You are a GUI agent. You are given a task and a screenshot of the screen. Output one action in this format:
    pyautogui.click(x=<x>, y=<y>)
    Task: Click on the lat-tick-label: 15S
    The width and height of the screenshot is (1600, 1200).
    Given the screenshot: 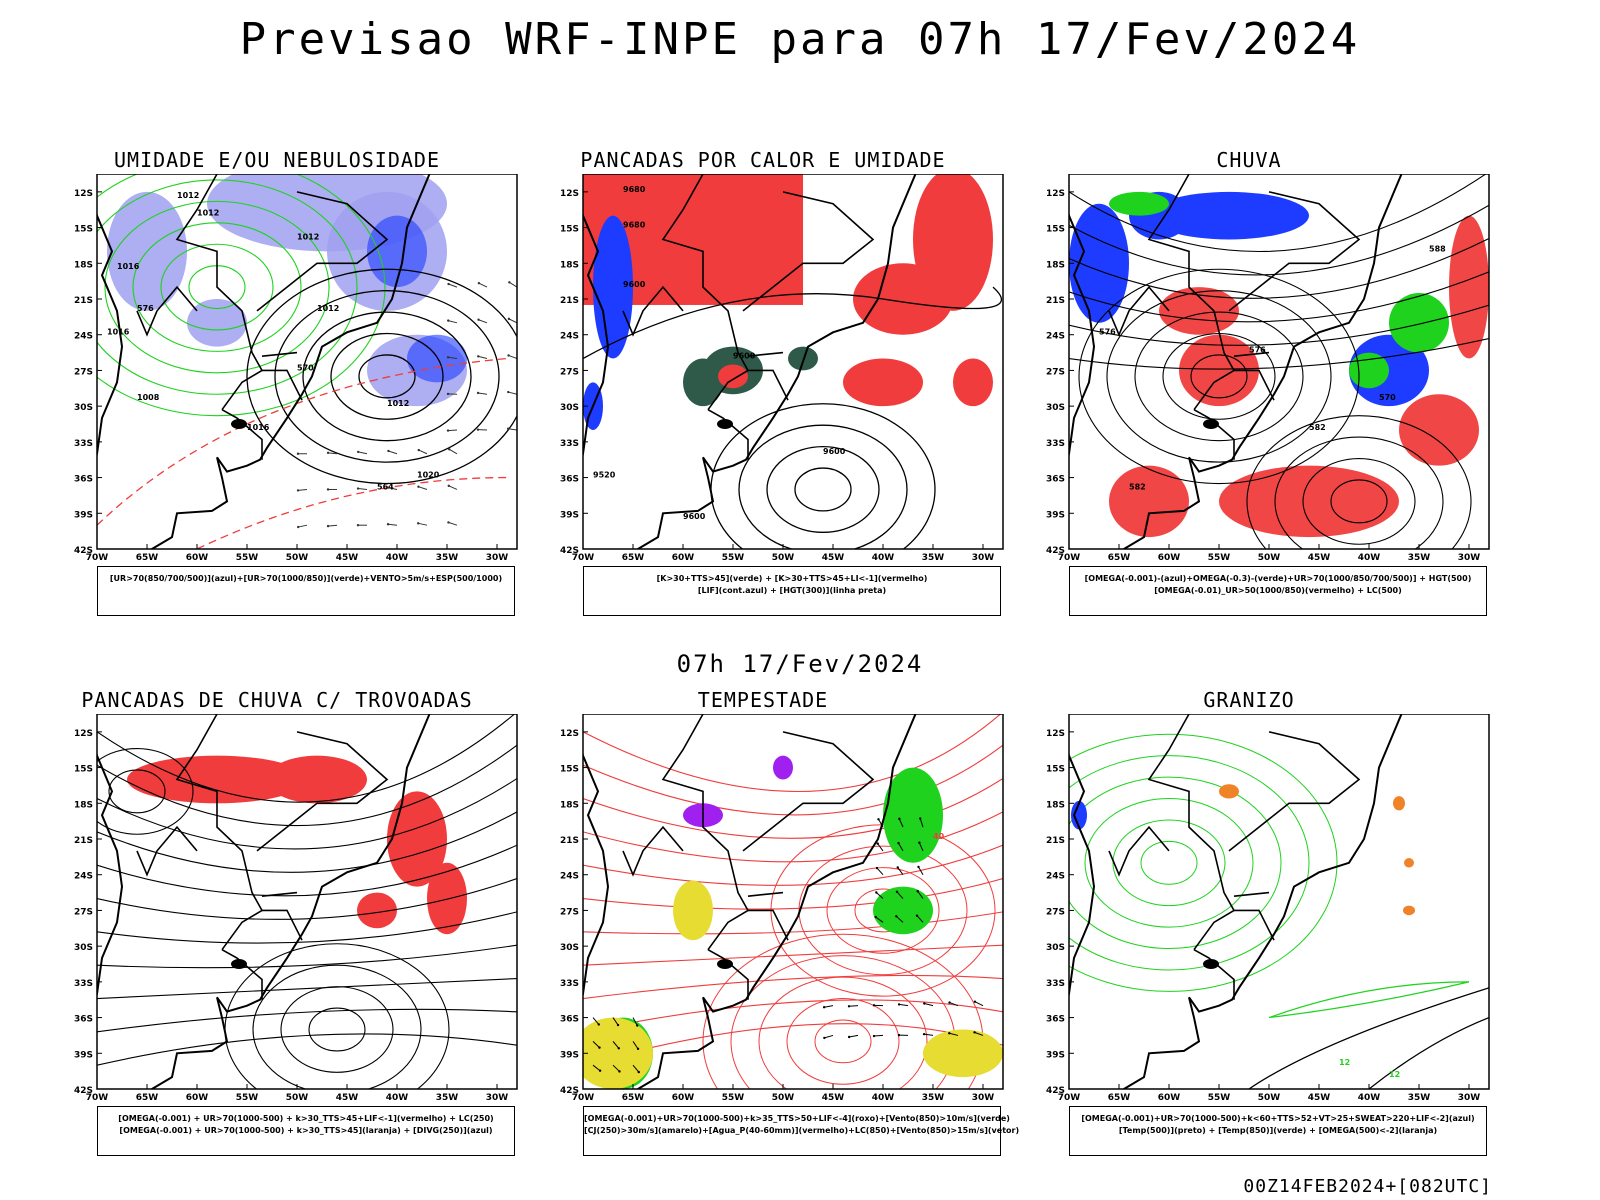 What is the action you would take?
    pyautogui.click(x=569, y=230)
    